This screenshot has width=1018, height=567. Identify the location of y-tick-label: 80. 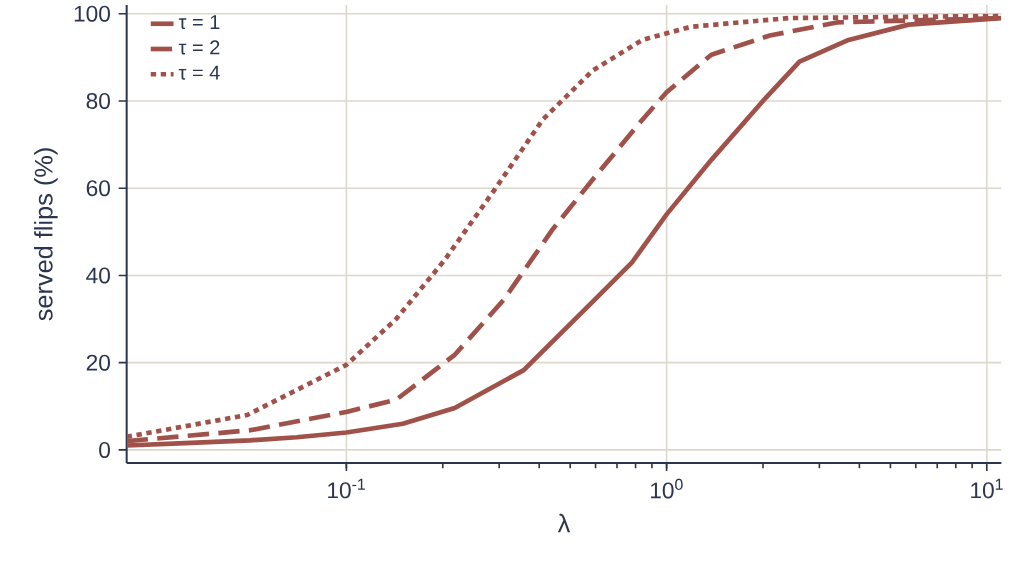
(98, 100).